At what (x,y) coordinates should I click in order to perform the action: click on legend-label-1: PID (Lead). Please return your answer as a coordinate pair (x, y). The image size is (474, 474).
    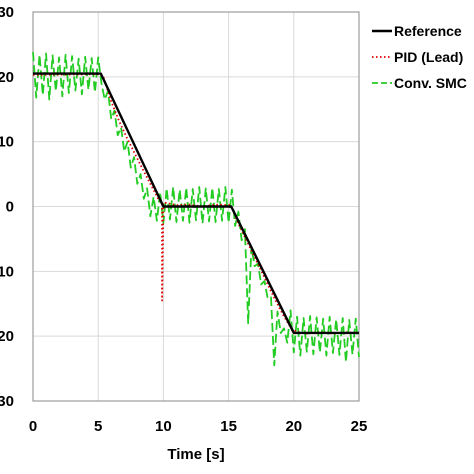
    Looking at the image, I should click on (428, 57).